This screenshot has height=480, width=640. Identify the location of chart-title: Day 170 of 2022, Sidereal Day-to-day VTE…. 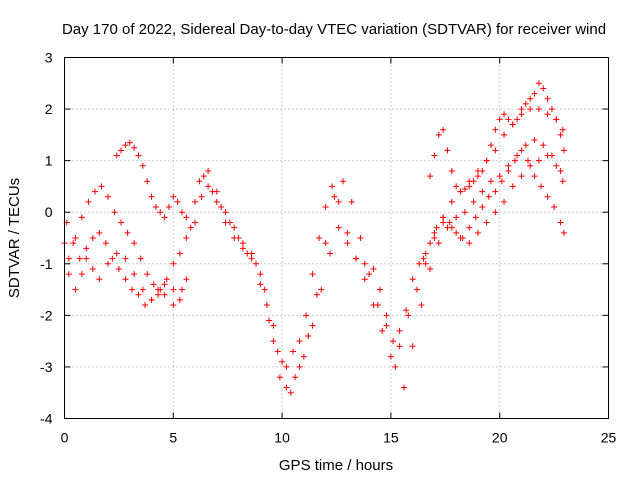
(334, 29).